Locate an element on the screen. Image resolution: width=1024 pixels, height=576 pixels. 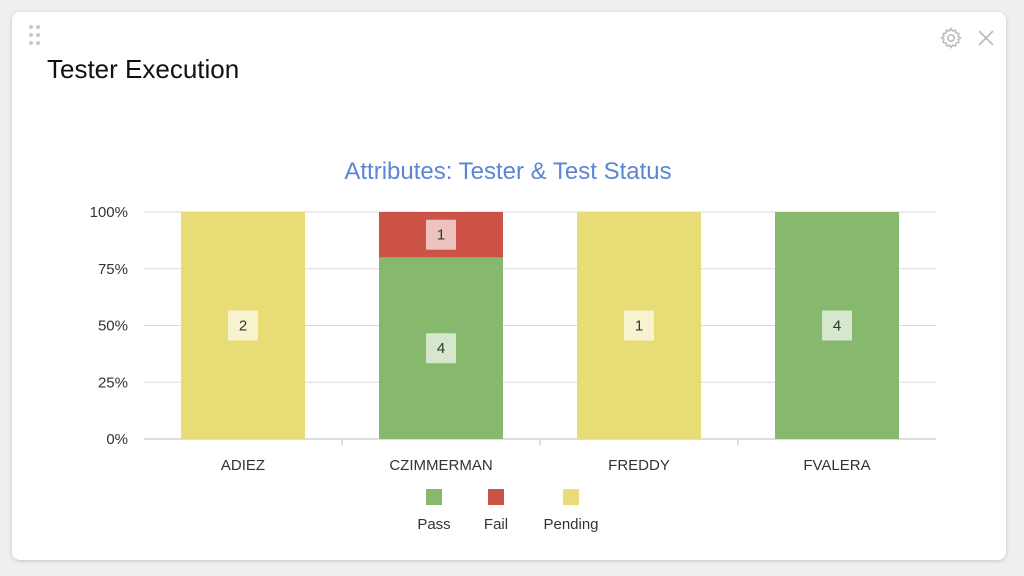
chart-title: Attributes: Tester & Test Status is located at coordinates (507, 171).